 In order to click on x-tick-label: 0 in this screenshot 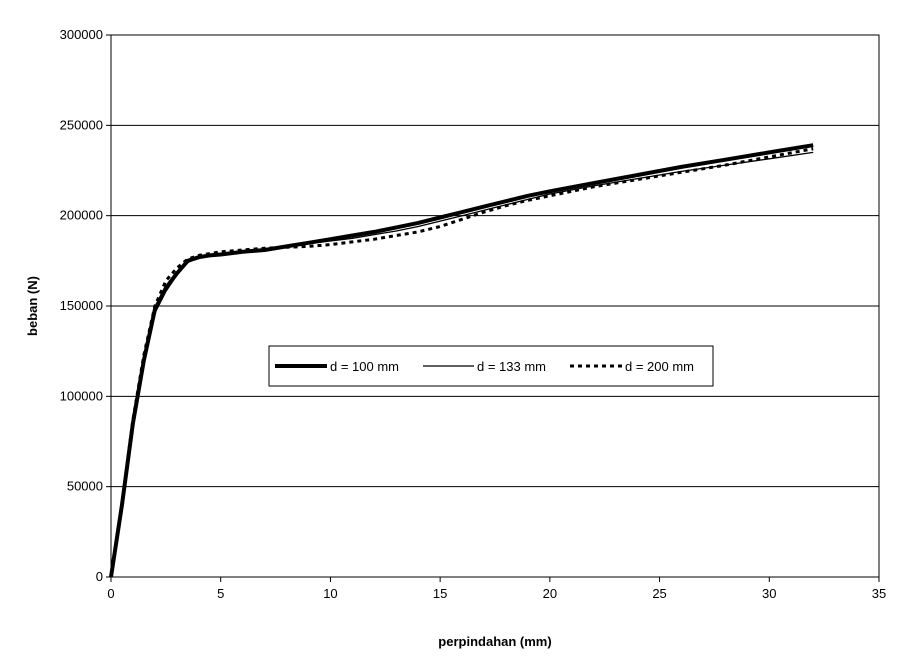, I will do `click(110, 593)`.